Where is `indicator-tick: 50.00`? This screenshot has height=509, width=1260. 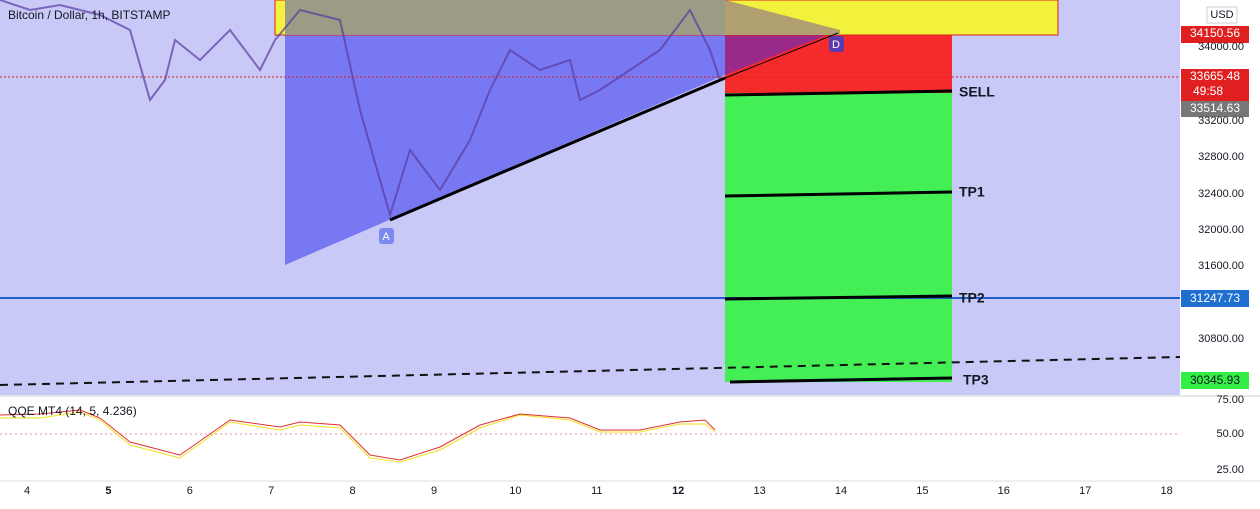
indicator-tick: 50.00 is located at coordinates (1230, 434).